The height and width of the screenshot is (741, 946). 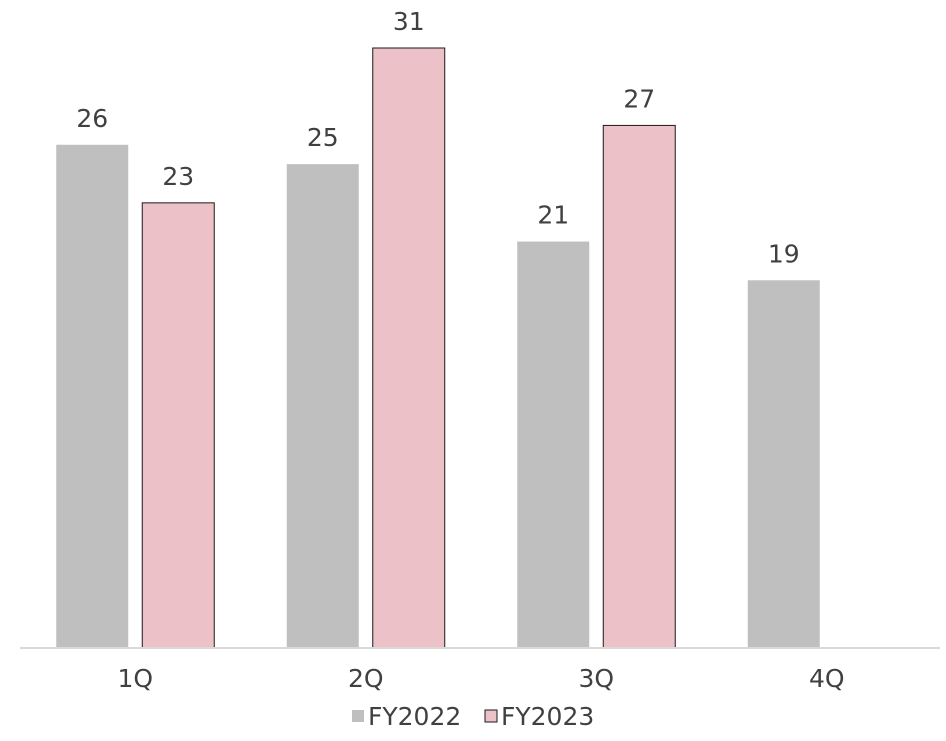 I want to click on data-label-fy2023-1q: 23, so click(x=178, y=176).